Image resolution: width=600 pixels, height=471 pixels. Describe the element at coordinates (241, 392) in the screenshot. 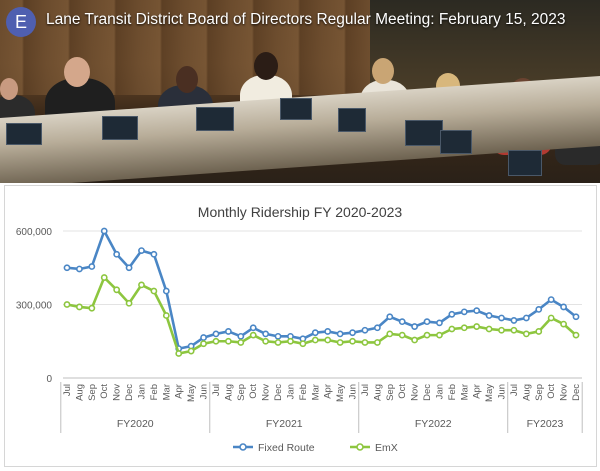

I see `x-tick-label: Sep` at that location.